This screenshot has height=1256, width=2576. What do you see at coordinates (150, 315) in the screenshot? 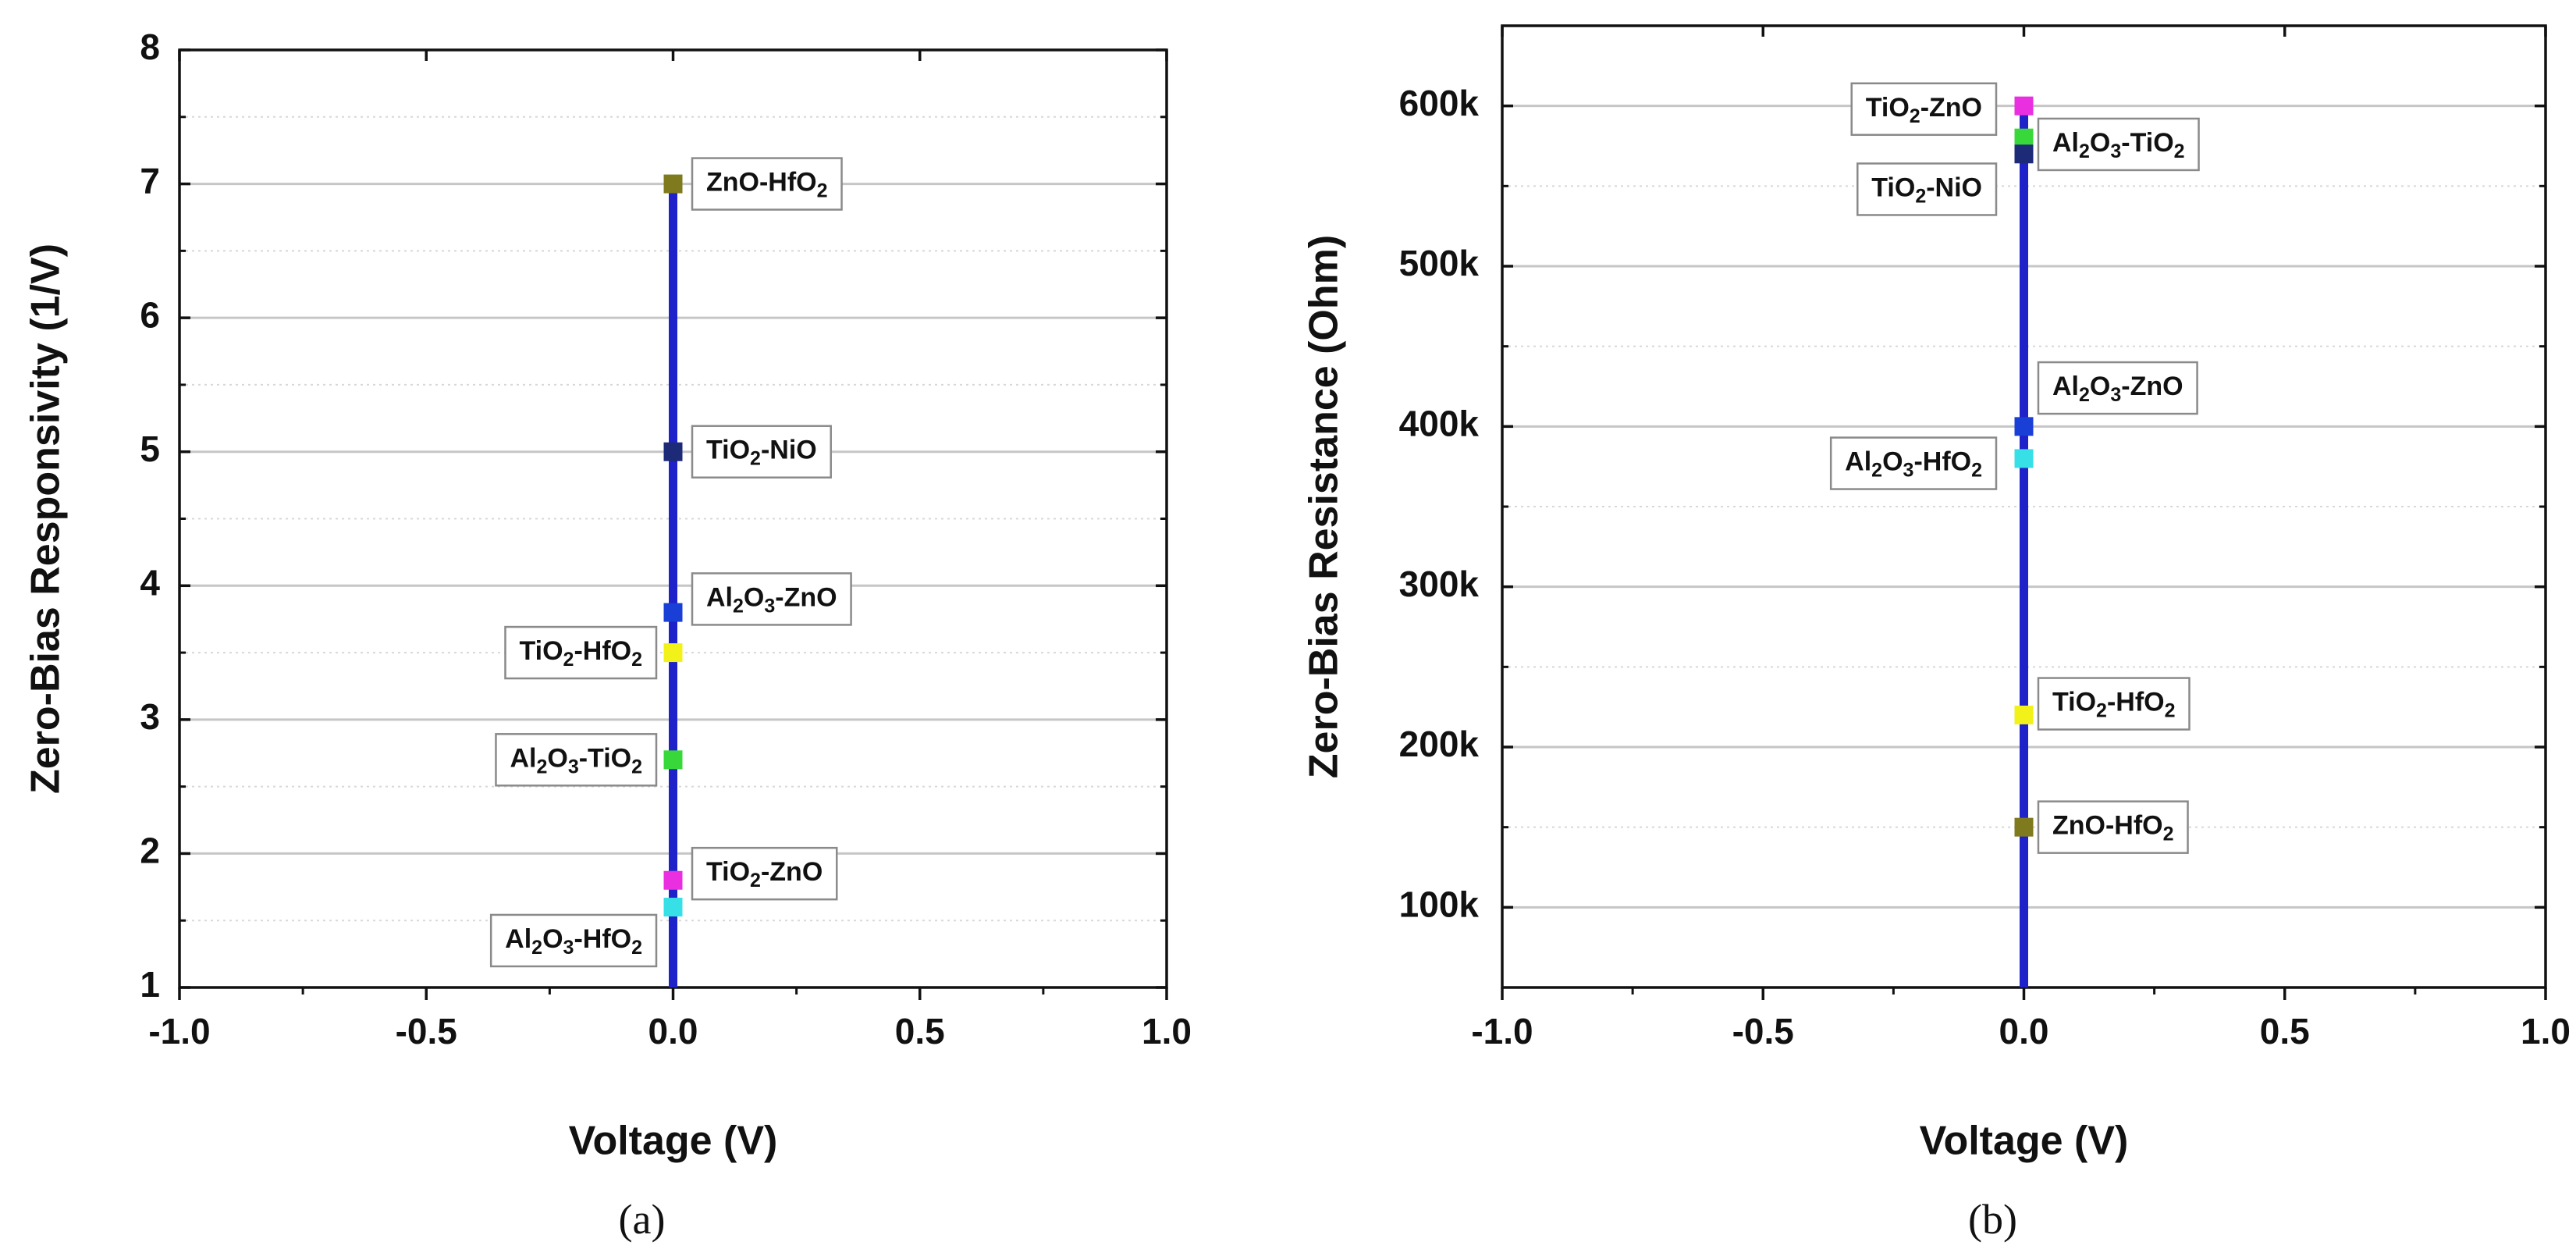
I see `y-tick-label: 6` at bounding box center [150, 315].